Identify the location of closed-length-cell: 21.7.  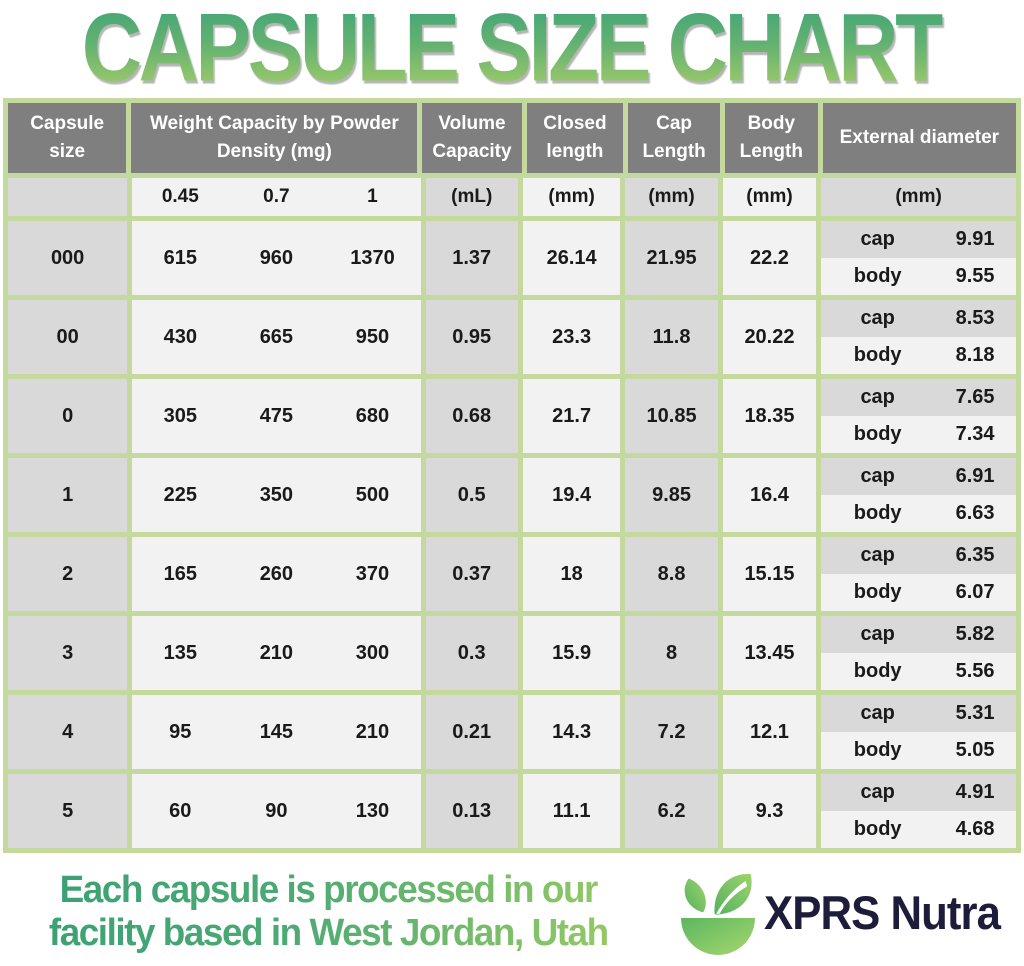
(571, 416).